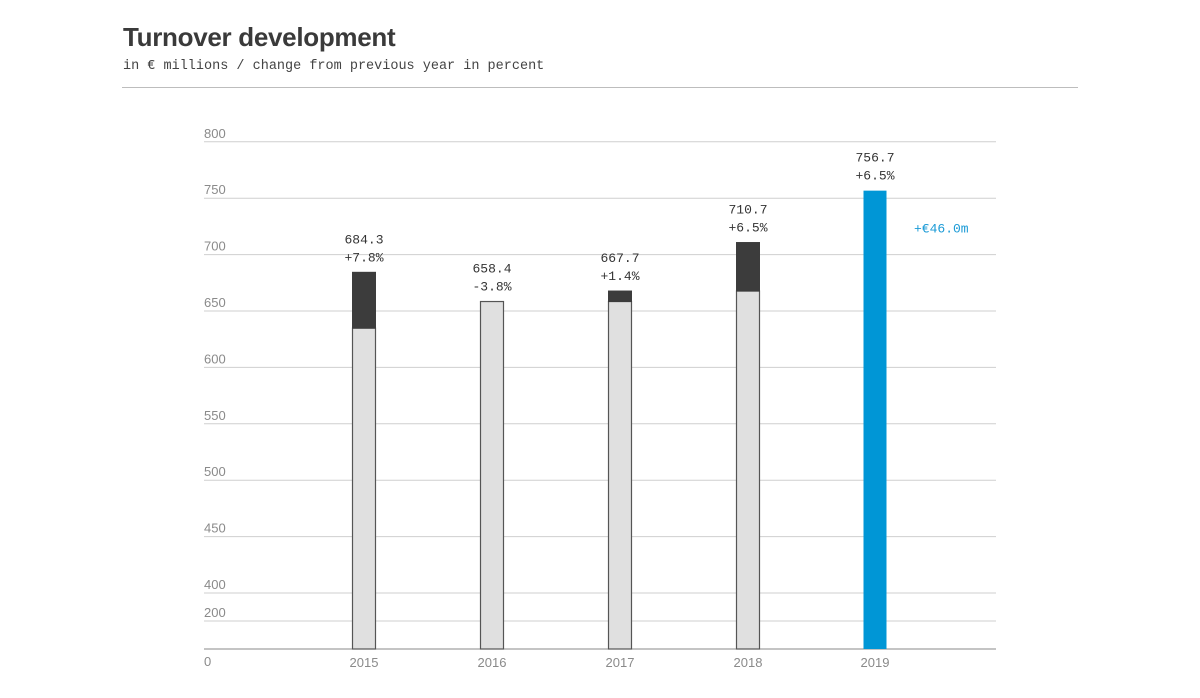 This screenshot has height=698, width=1200. What do you see at coordinates (747, 210) in the screenshot?
I see `value-label: 710.7` at bounding box center [747, 210].